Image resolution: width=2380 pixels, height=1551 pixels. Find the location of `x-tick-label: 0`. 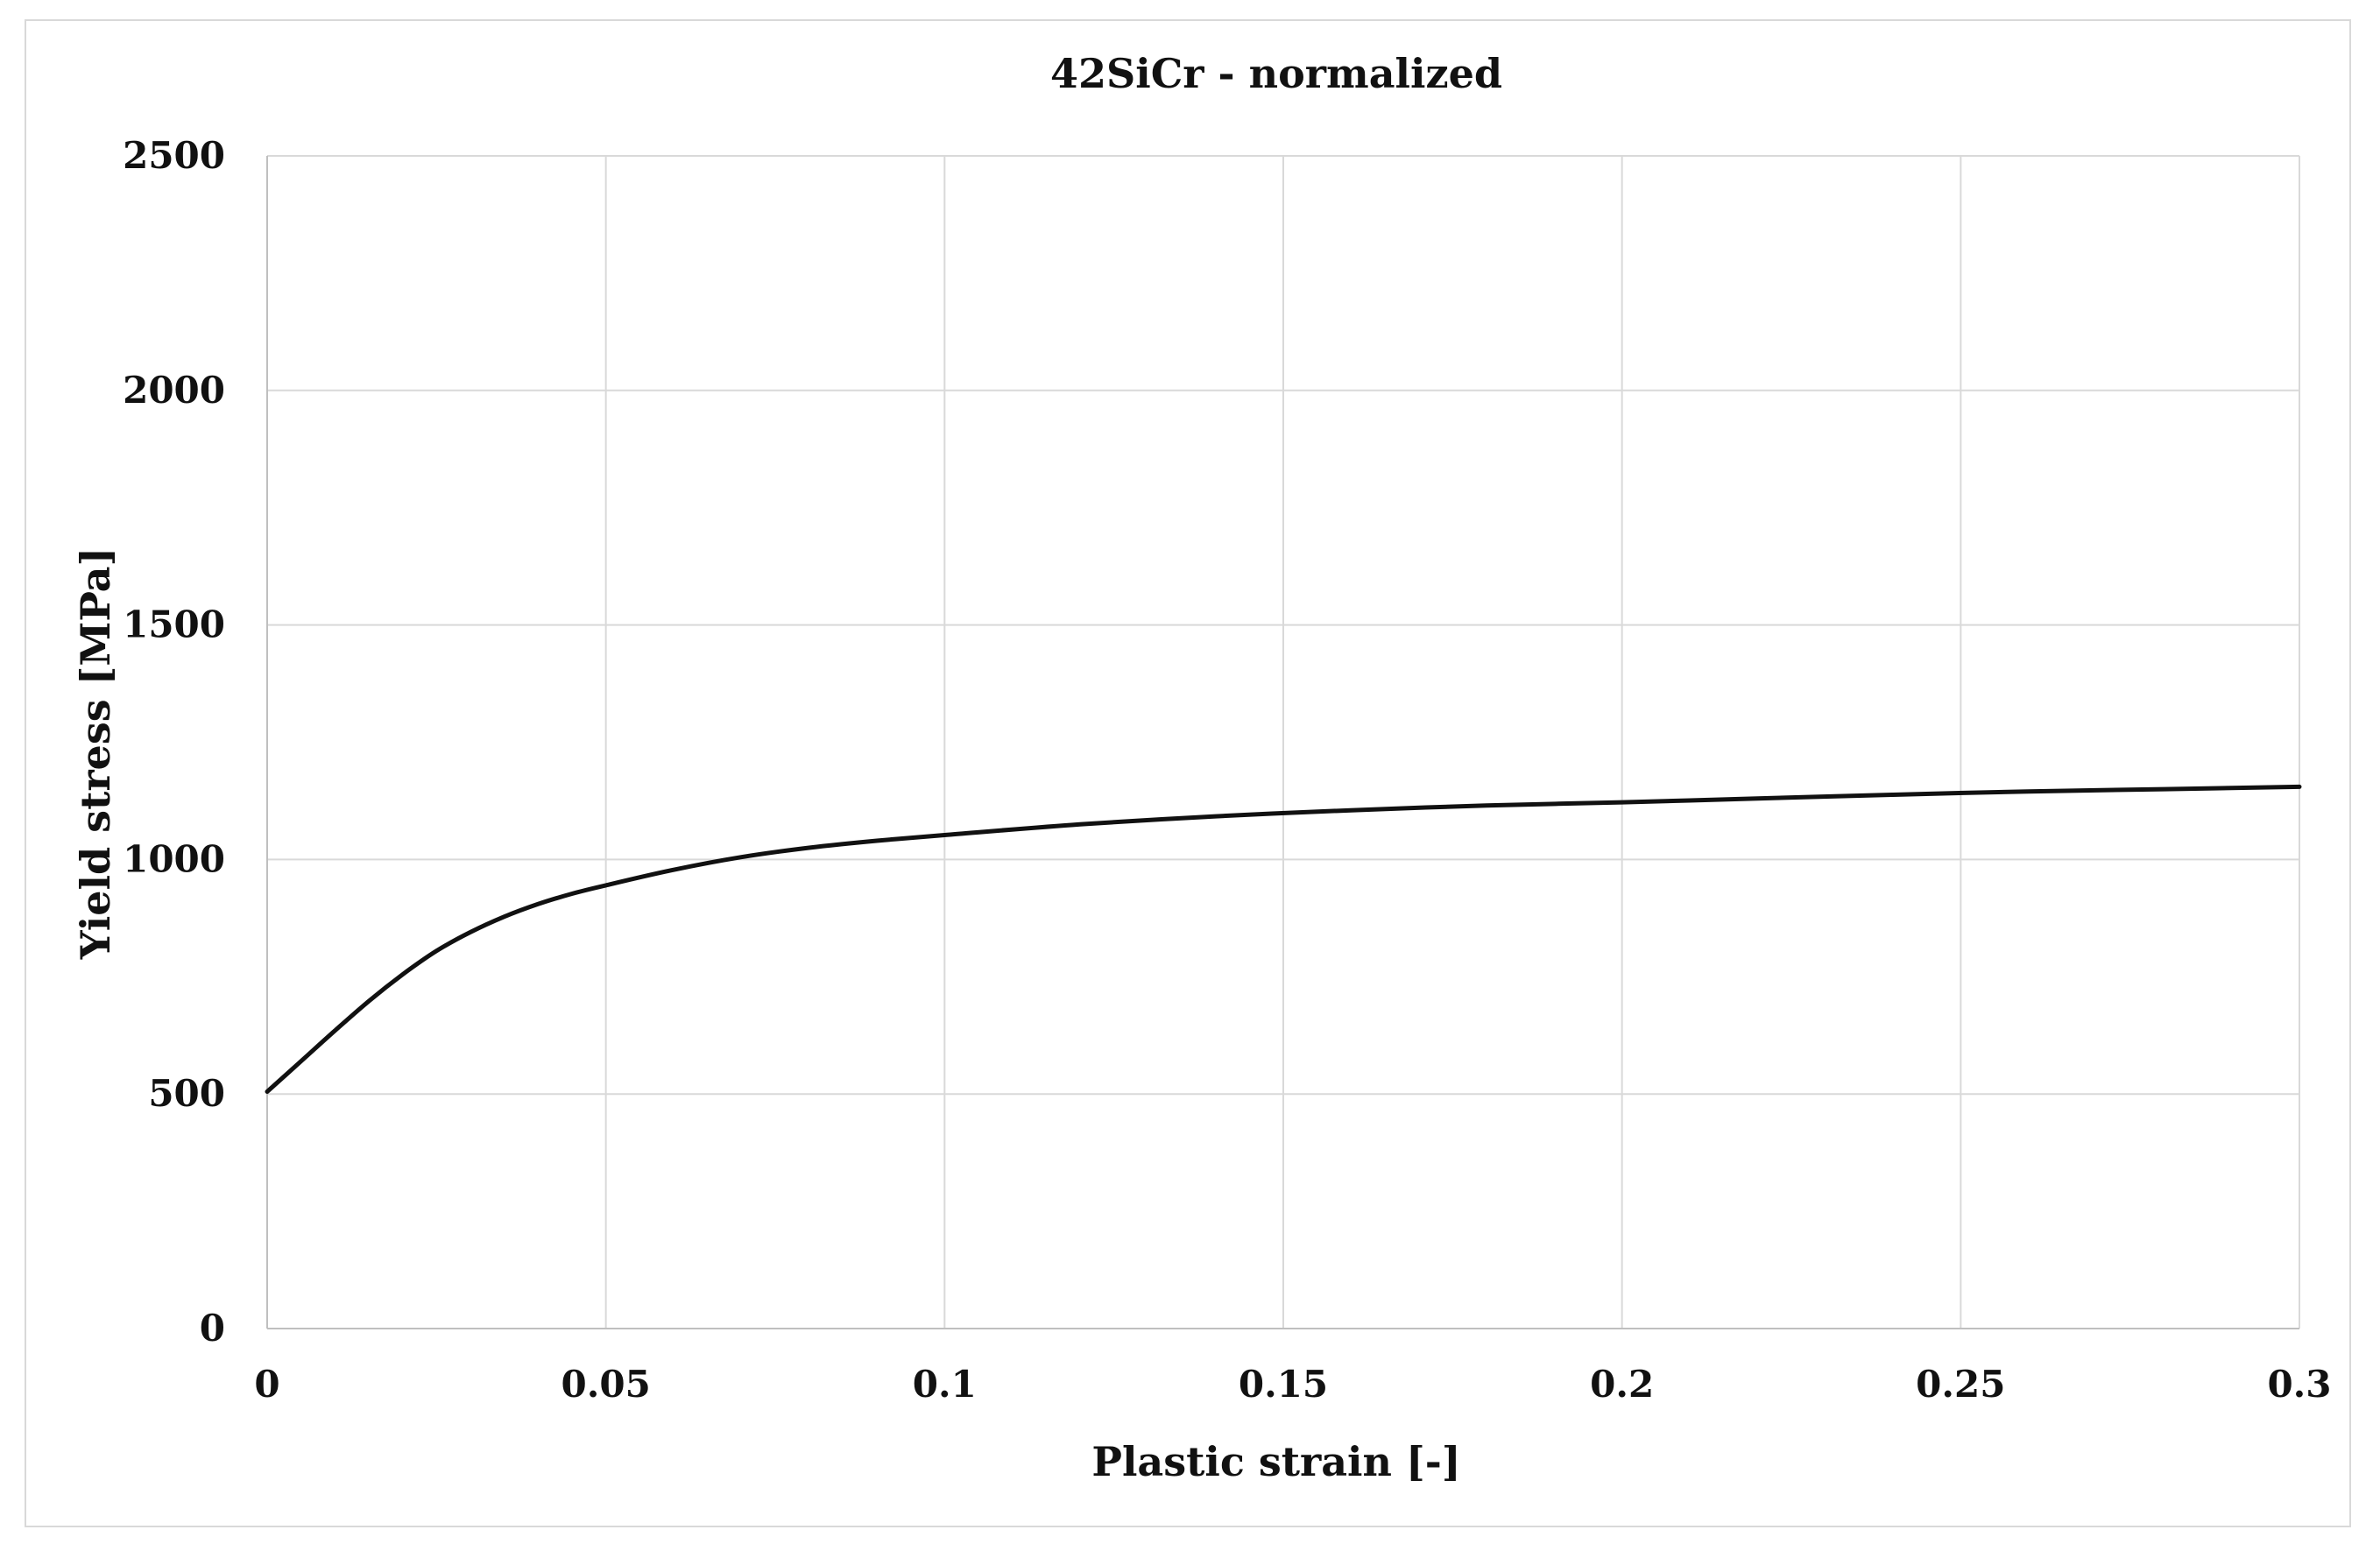

x-tick-label: 0 is located at coordinates (266, 1384).